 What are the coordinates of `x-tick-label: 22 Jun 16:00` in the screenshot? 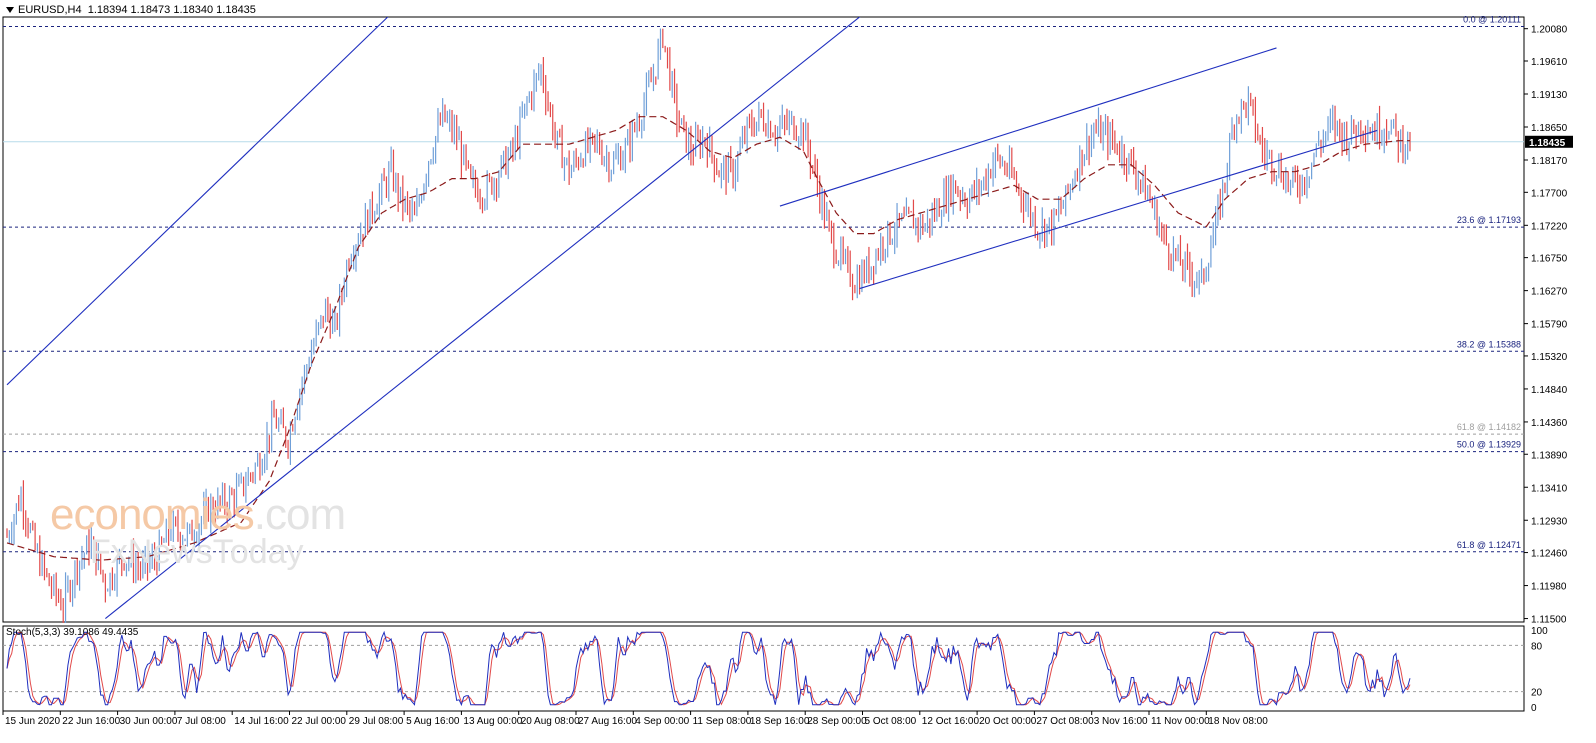 It's located at (91, 721).